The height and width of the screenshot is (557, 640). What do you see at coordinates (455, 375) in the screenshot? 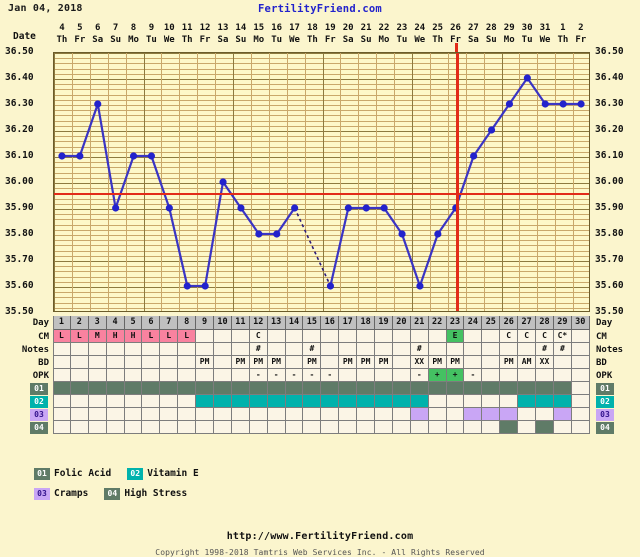
I see `opk-cell: +` at bounding box center [455, 375].